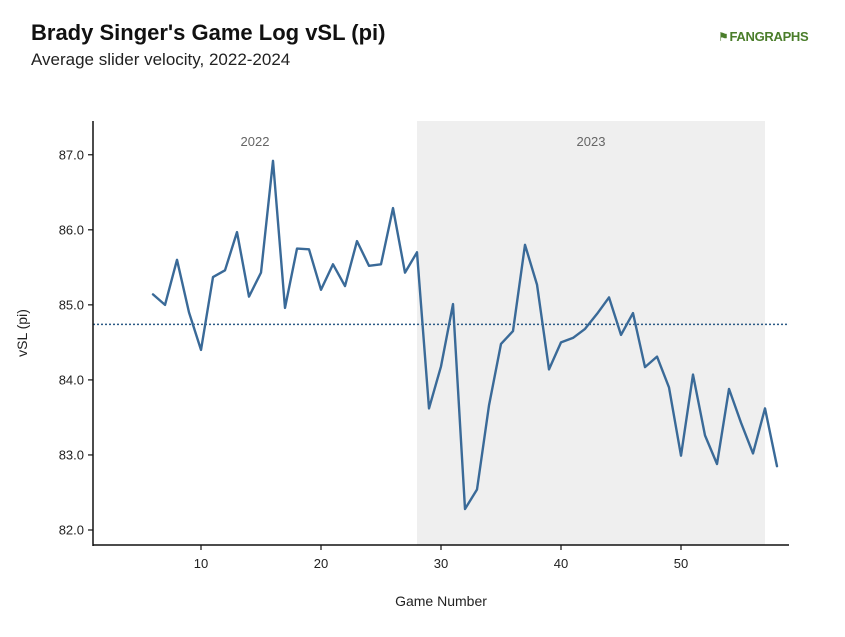 The height and width of the screenshot is (637, 845). Describe the element at coordinates (201, 563) in the screenshot. I see `x-tick-label: 10` at that location.